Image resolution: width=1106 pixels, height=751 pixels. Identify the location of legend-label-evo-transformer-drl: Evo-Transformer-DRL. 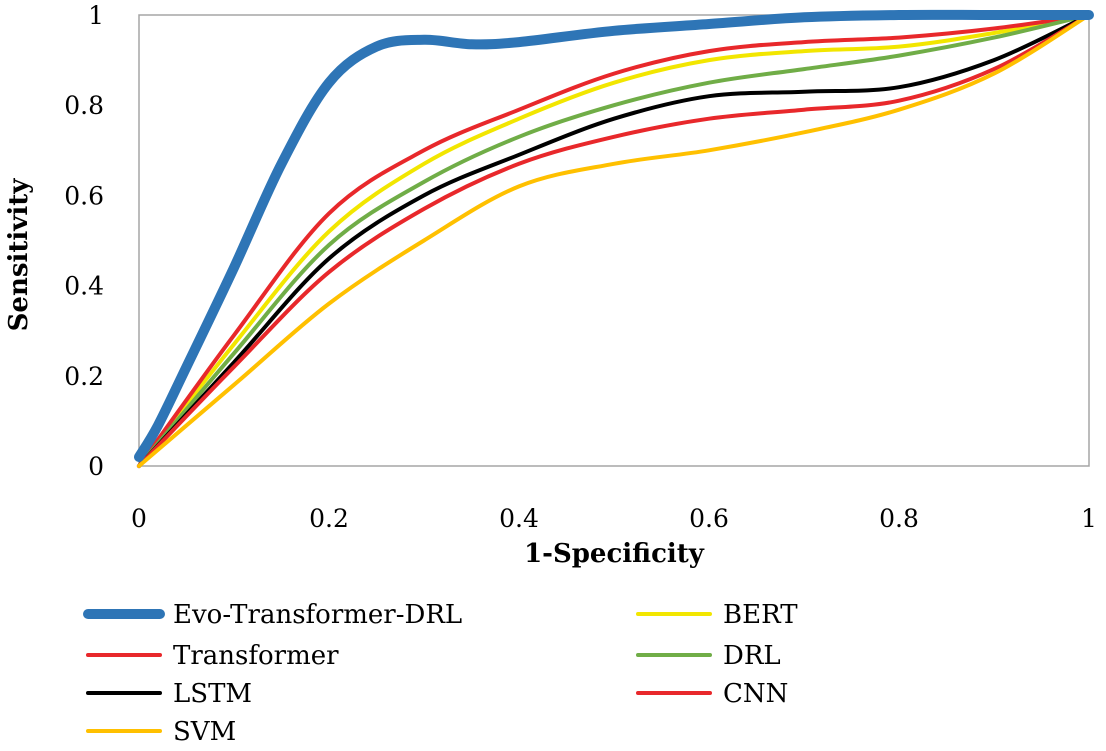
(317, 615).